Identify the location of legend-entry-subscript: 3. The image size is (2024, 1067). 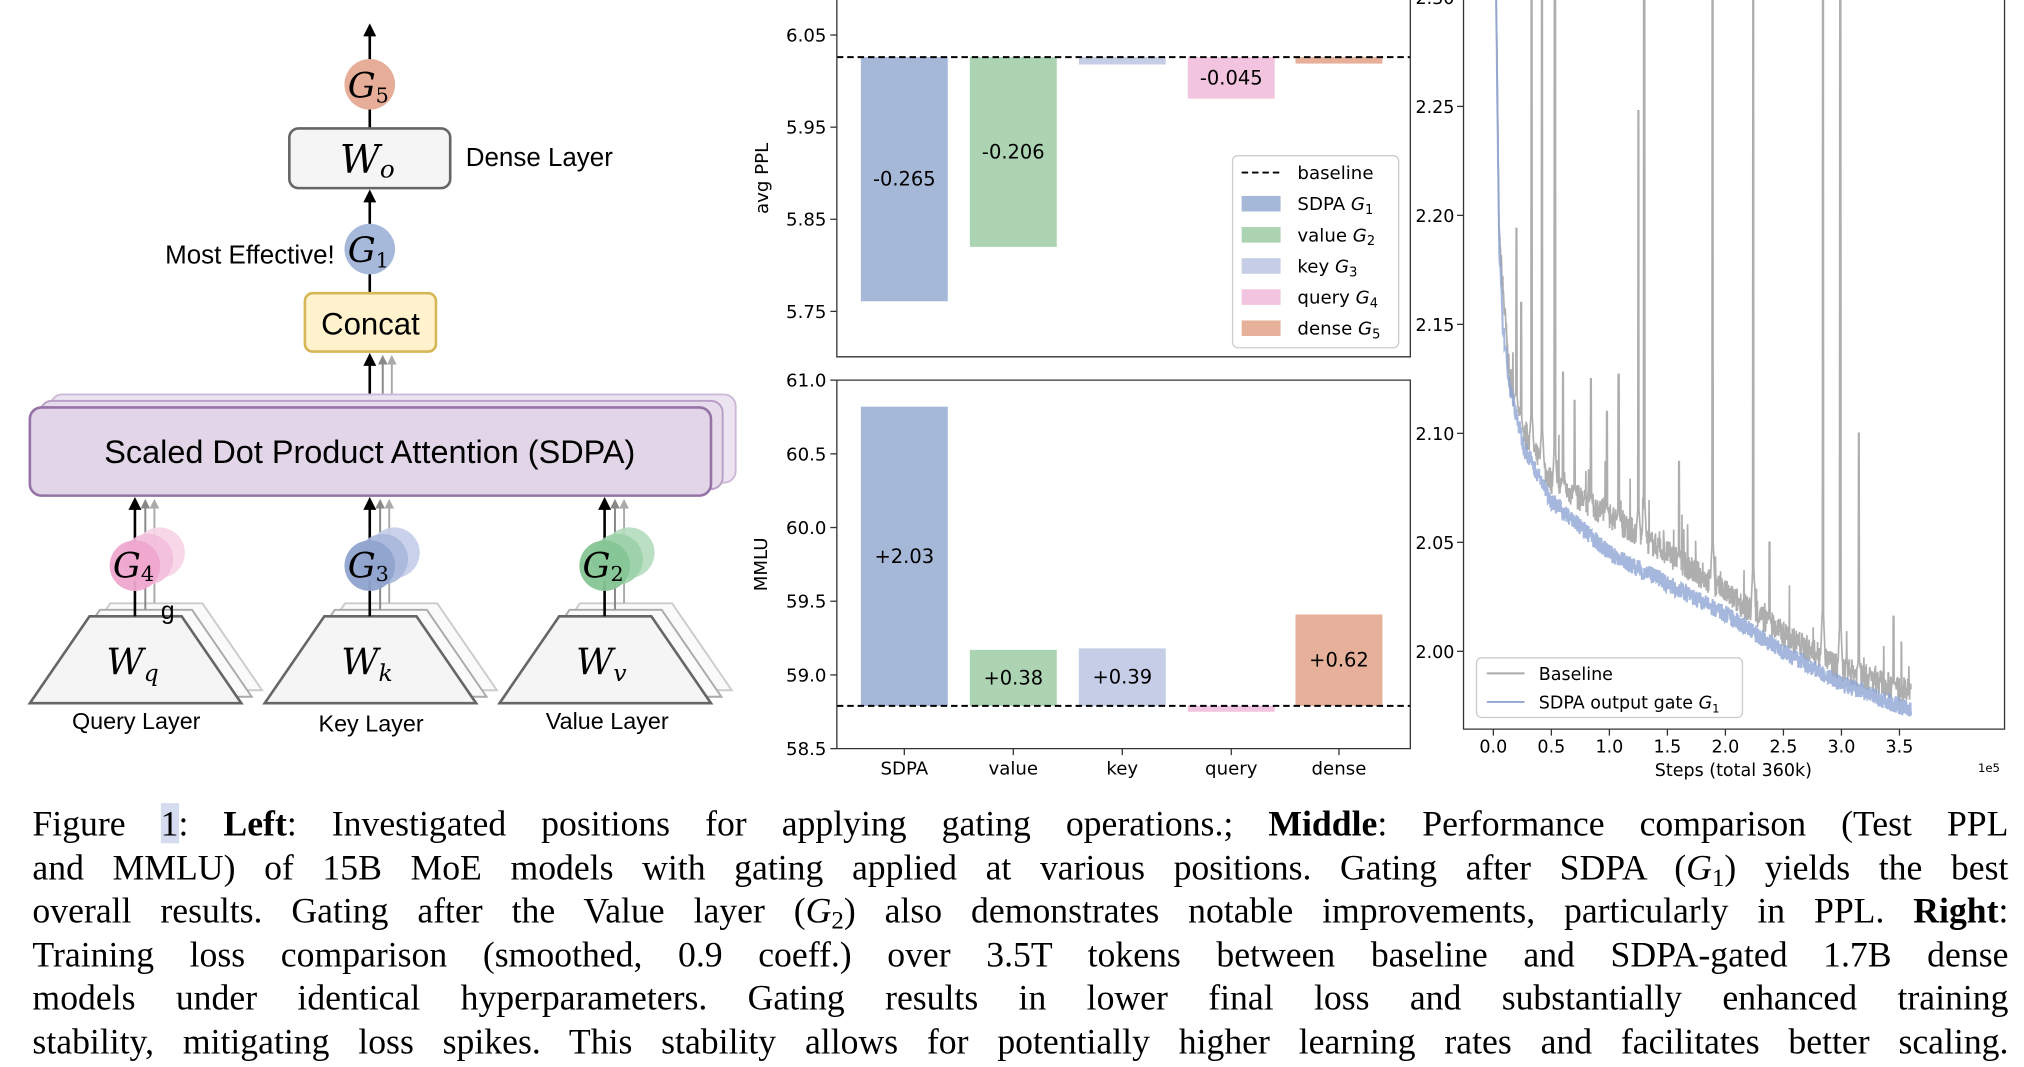
(1353, 272).